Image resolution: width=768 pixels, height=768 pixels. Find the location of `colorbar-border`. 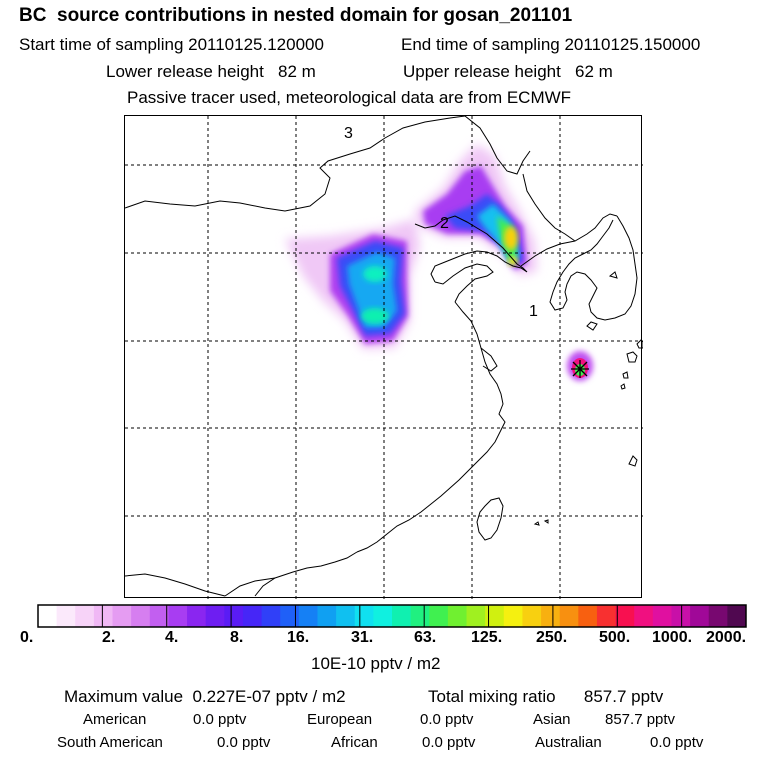

colorbar-border is located at coordinates (392, 616).